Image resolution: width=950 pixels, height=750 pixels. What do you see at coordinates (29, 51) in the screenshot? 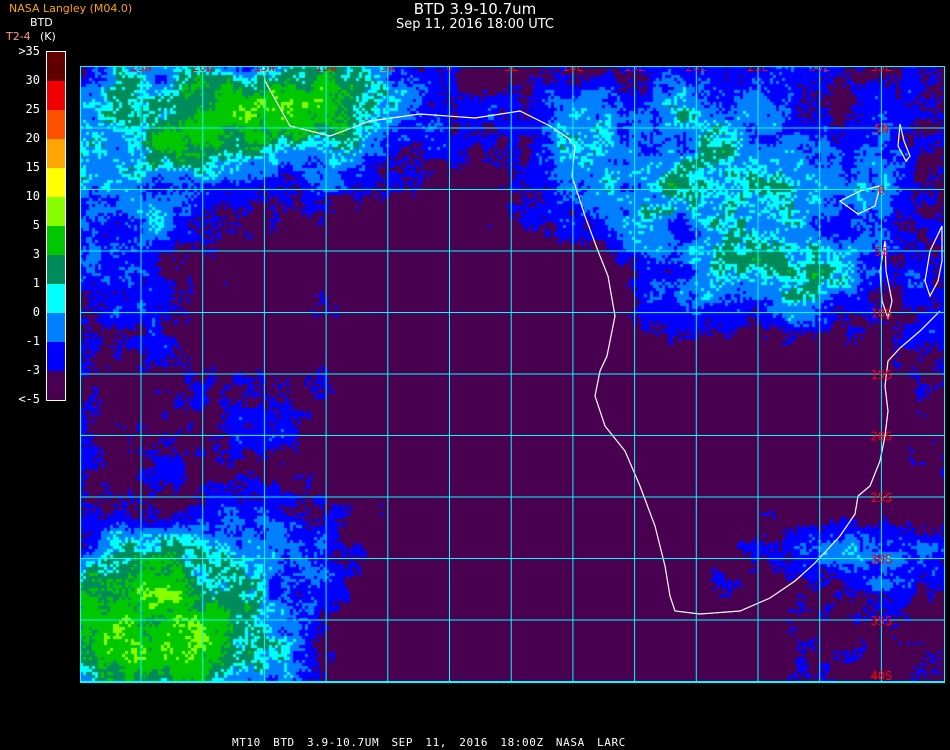
I see `scale-tick-label: >35` at bounding box center [29, 51].